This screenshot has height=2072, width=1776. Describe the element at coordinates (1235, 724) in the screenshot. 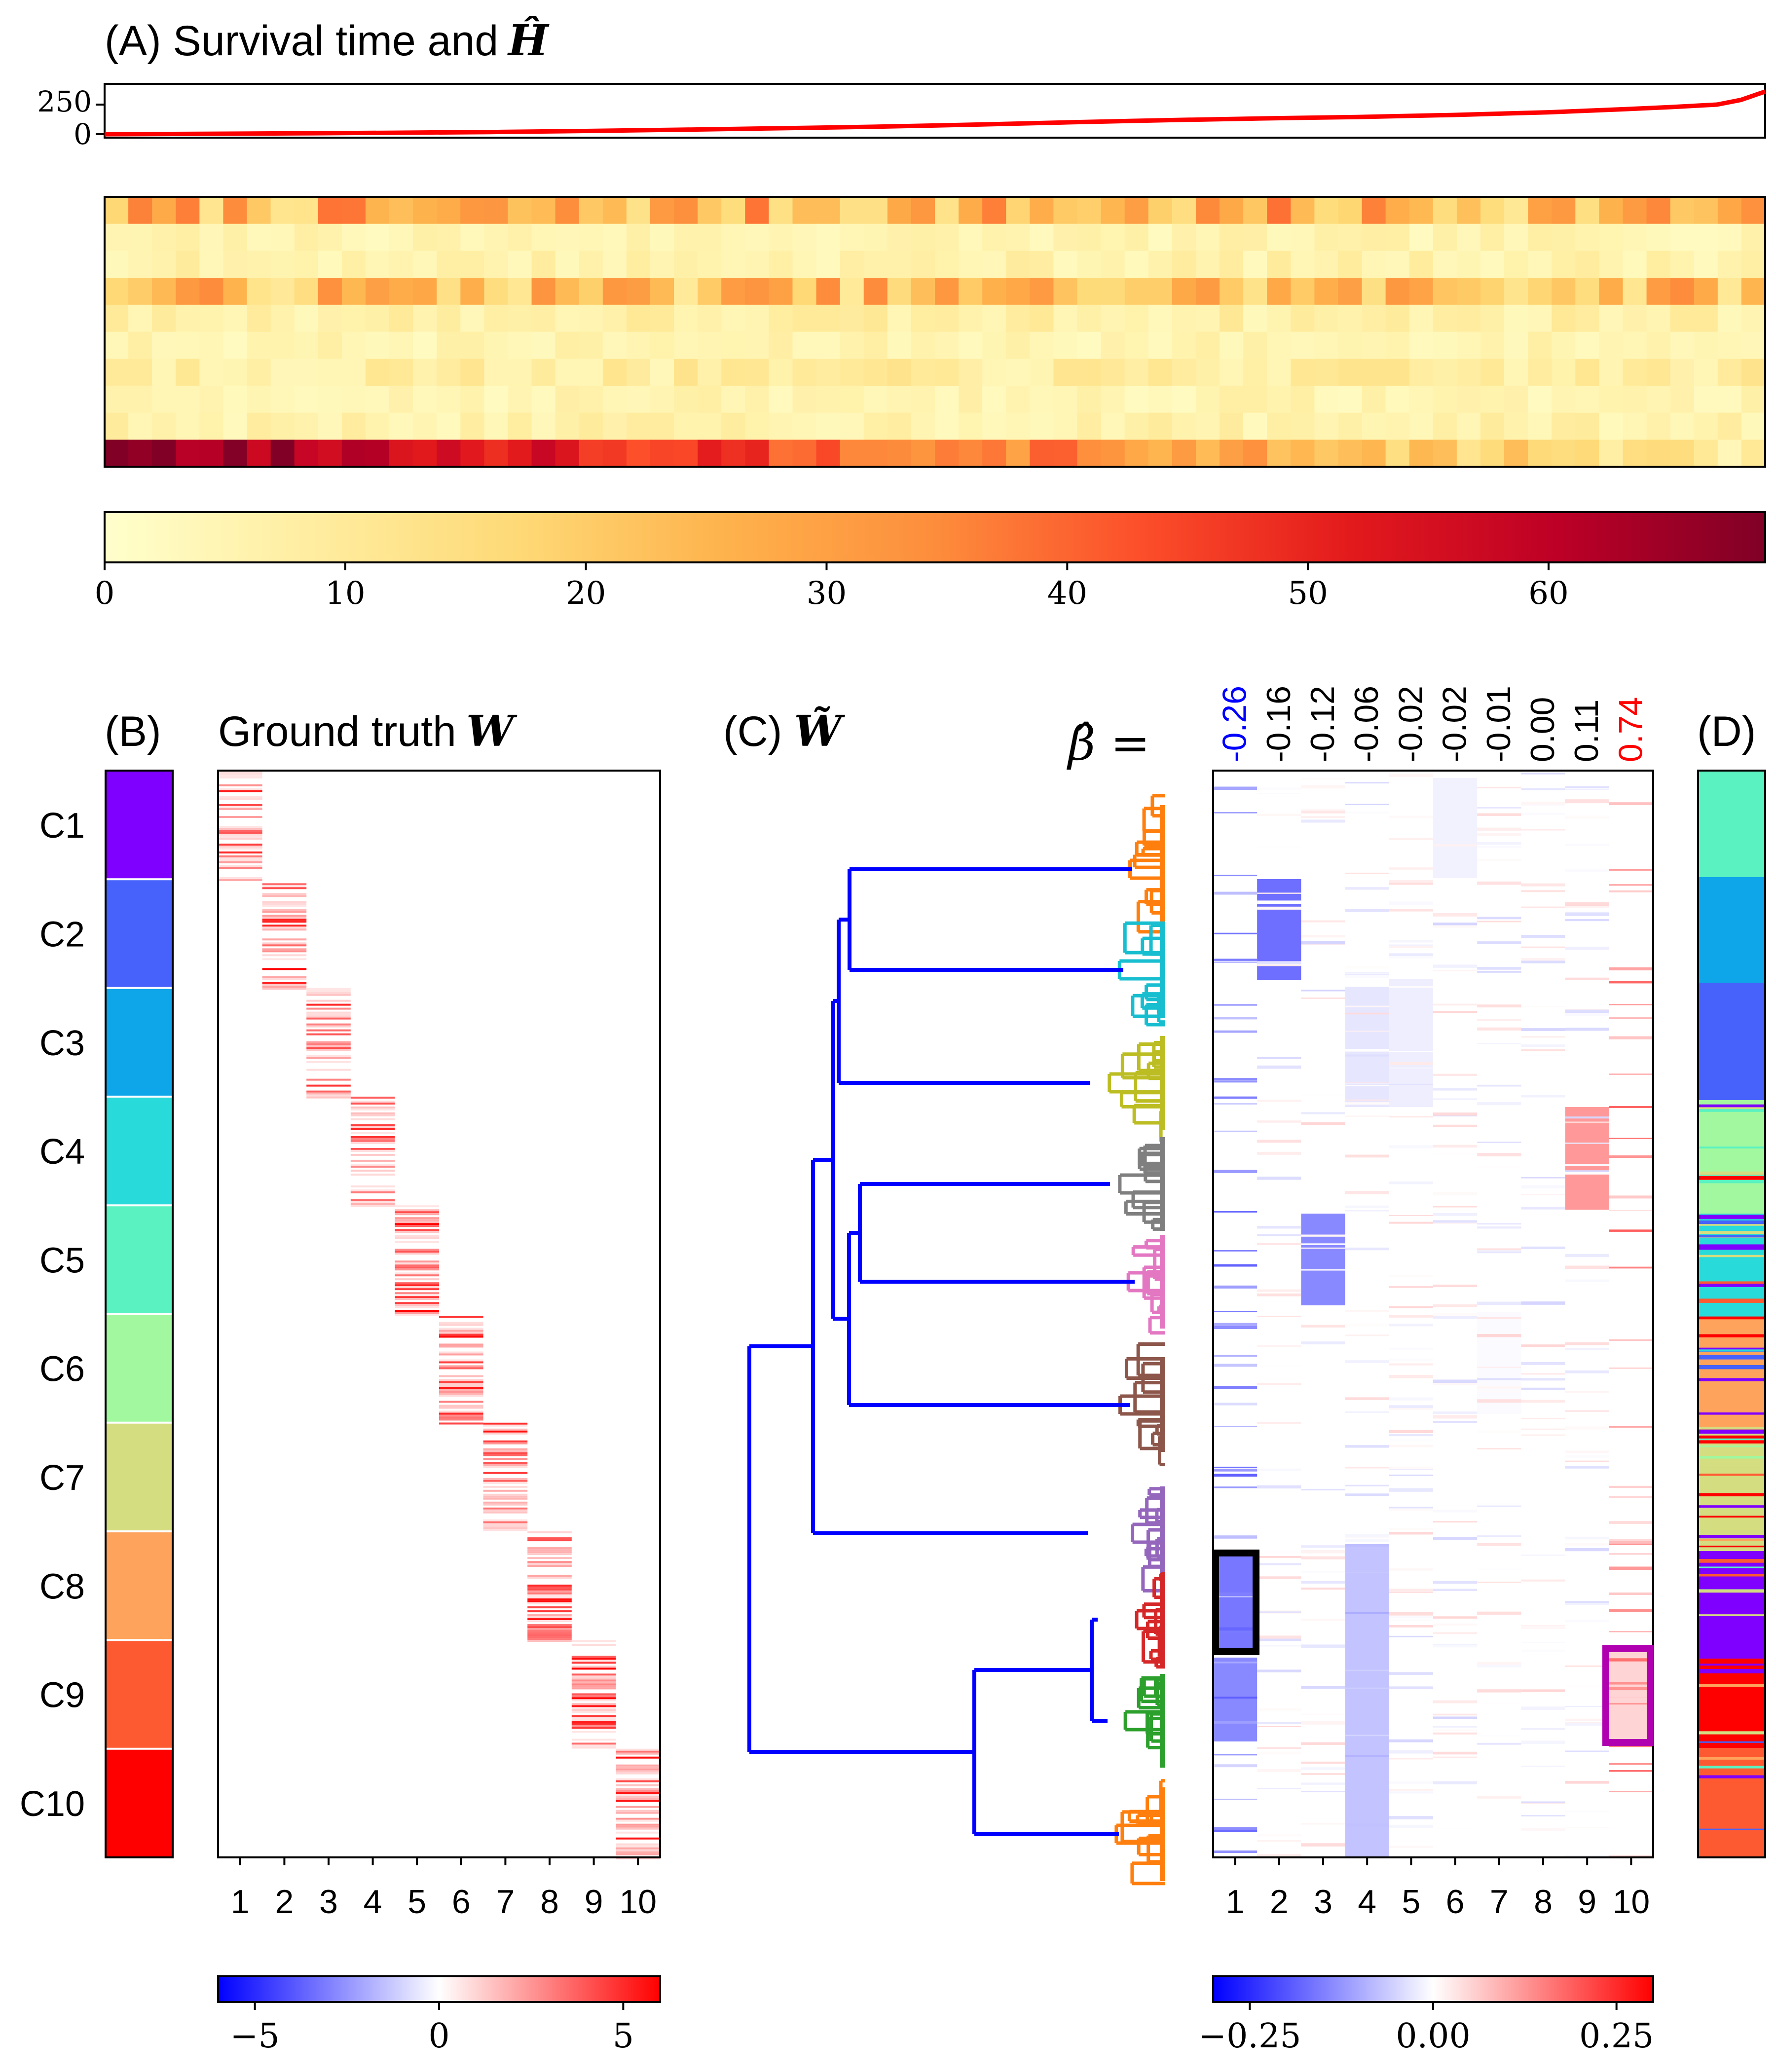

I see `beta-value-label: -0.26` at that location.